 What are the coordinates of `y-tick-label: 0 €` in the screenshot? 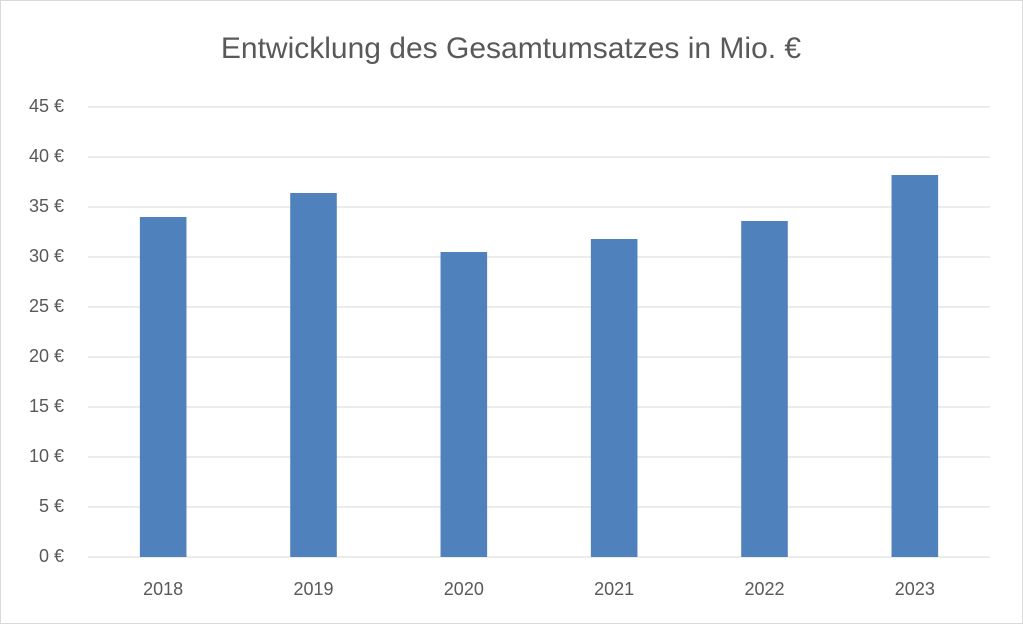 It's located at (51, 556).